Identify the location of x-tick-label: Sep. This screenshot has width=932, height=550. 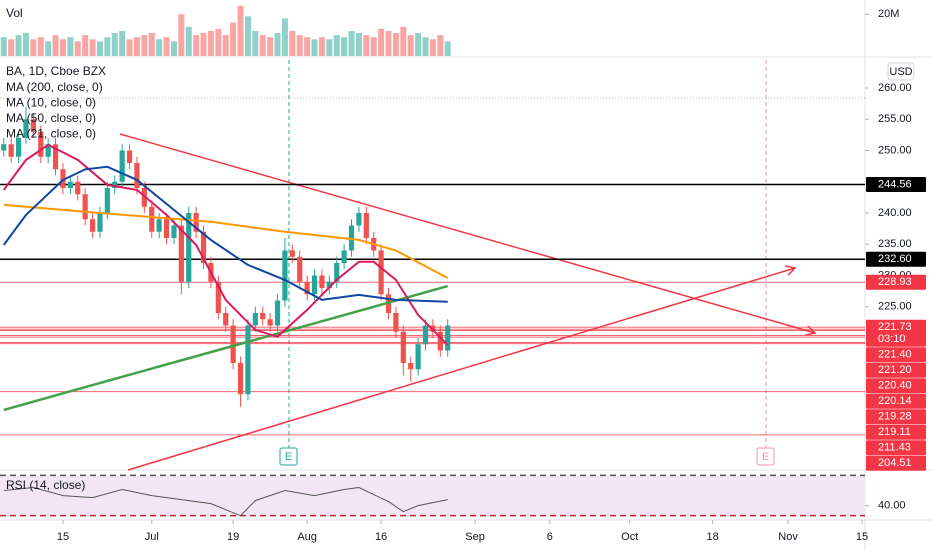
(475, 537).